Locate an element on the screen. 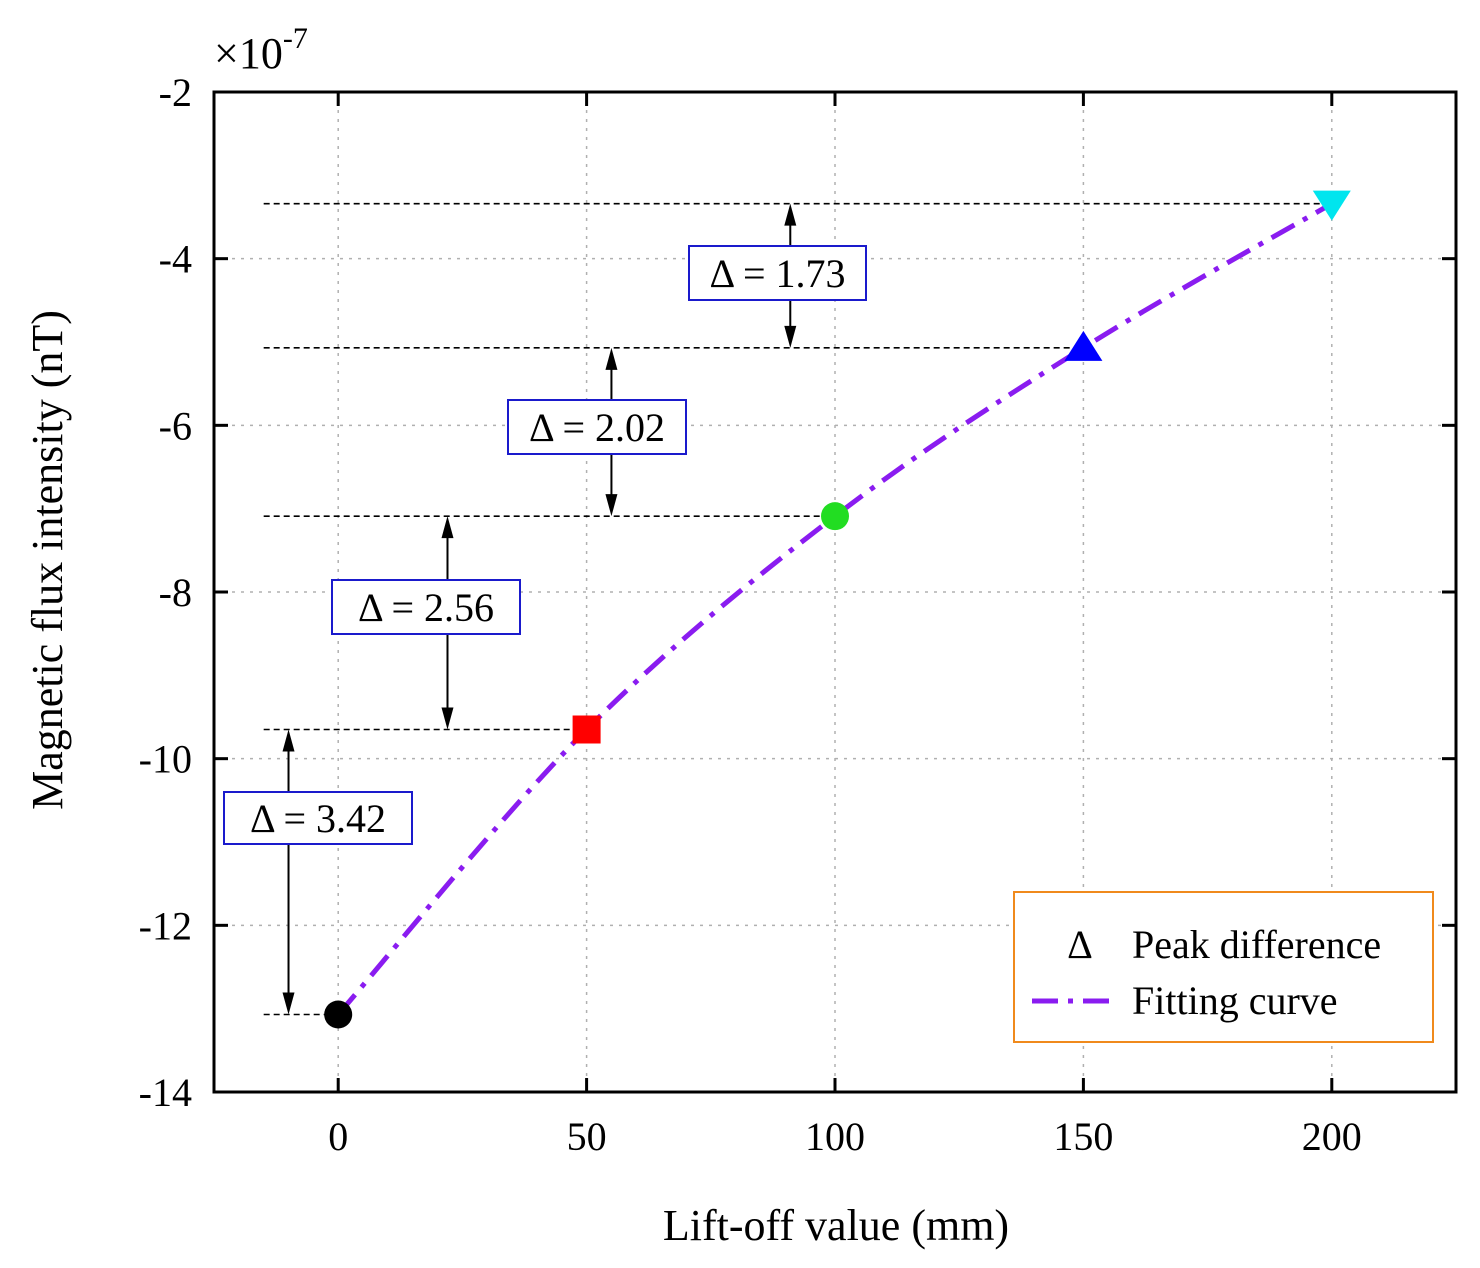  y-multiplier-exponent: -7 is located at coordinates (295, 38).